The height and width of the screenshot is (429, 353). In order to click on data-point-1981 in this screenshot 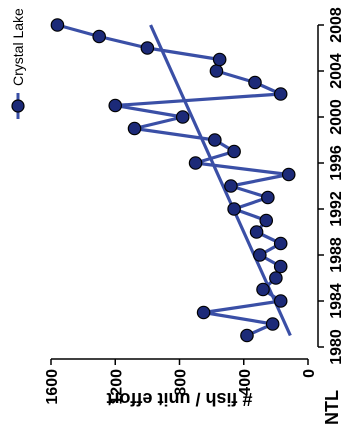, I will do `click(247, 335)`.